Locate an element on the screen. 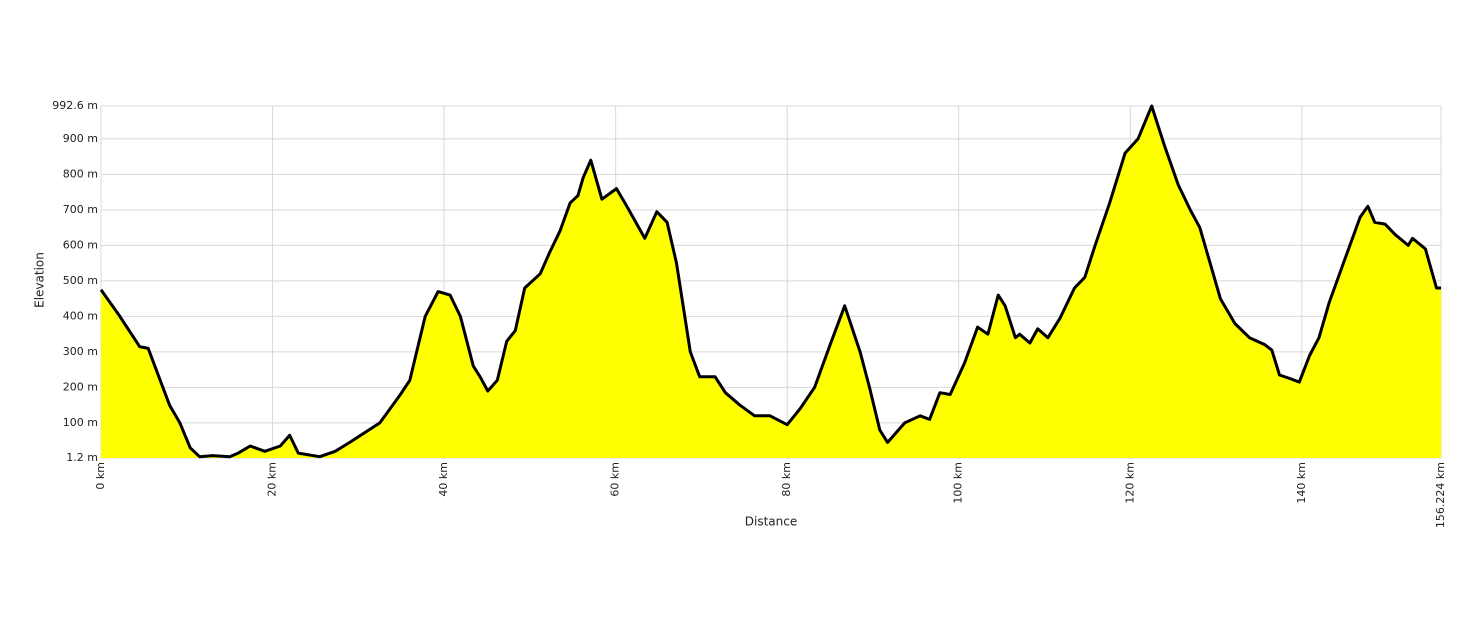  y-tick-label: 300 m is located at coordinates (80, 351).